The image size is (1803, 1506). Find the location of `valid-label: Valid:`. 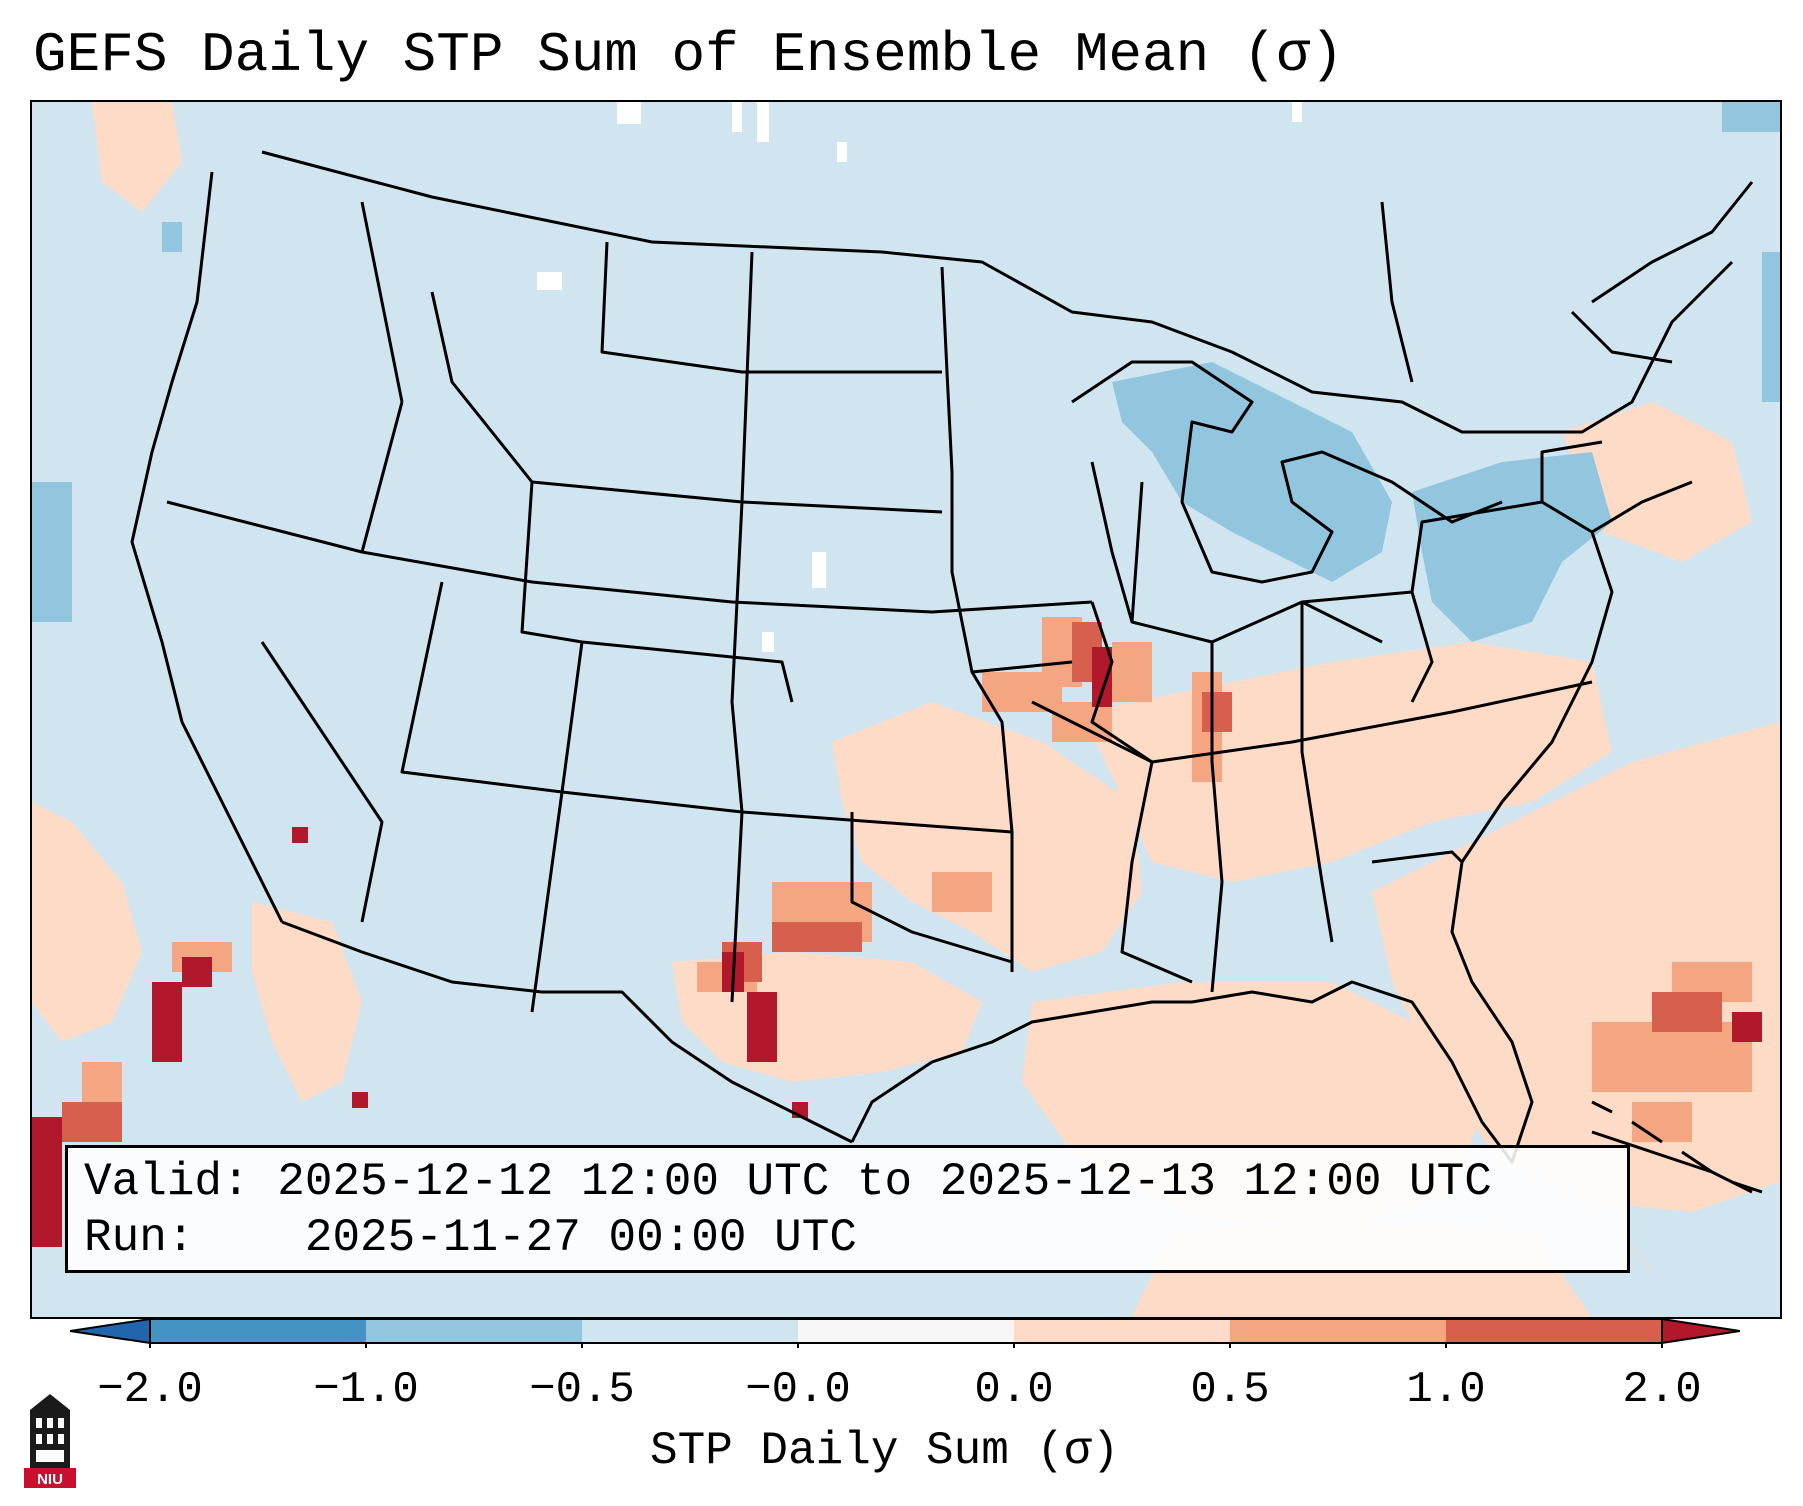

valid-label: Valid: is located at coordinates (167, 1182).